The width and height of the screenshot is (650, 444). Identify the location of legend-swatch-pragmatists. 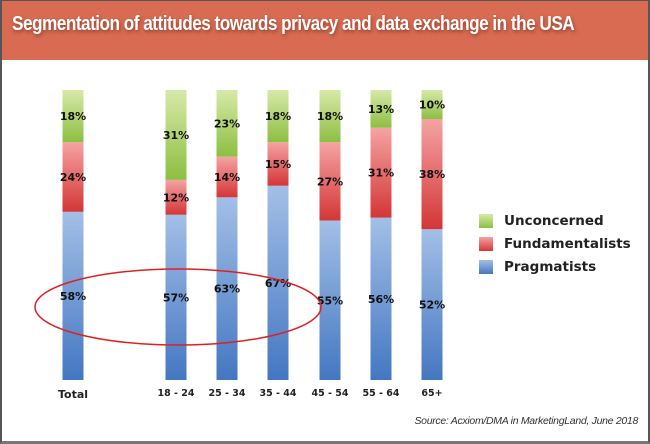
(486, 266).